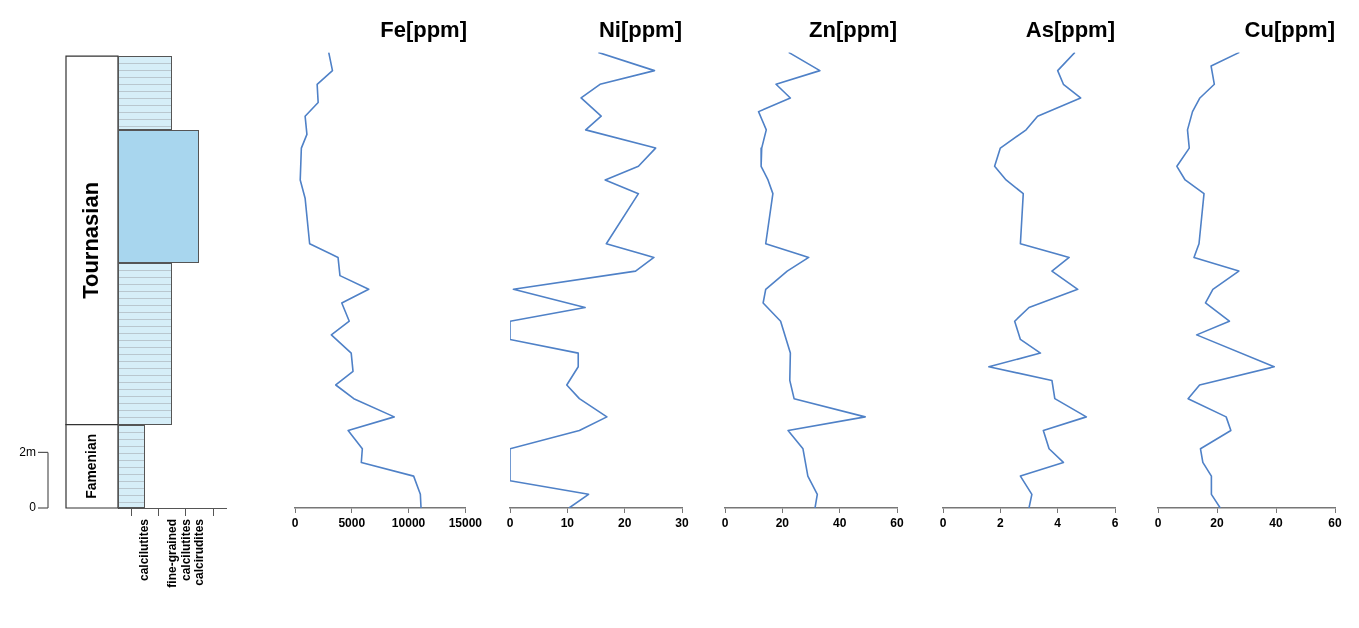 The image size is (1359, 628). What do you see at coordinates (423, 30) in the screenshot?
I see `chart-title: Fe[ppm]` at bounding box center [423, 30].